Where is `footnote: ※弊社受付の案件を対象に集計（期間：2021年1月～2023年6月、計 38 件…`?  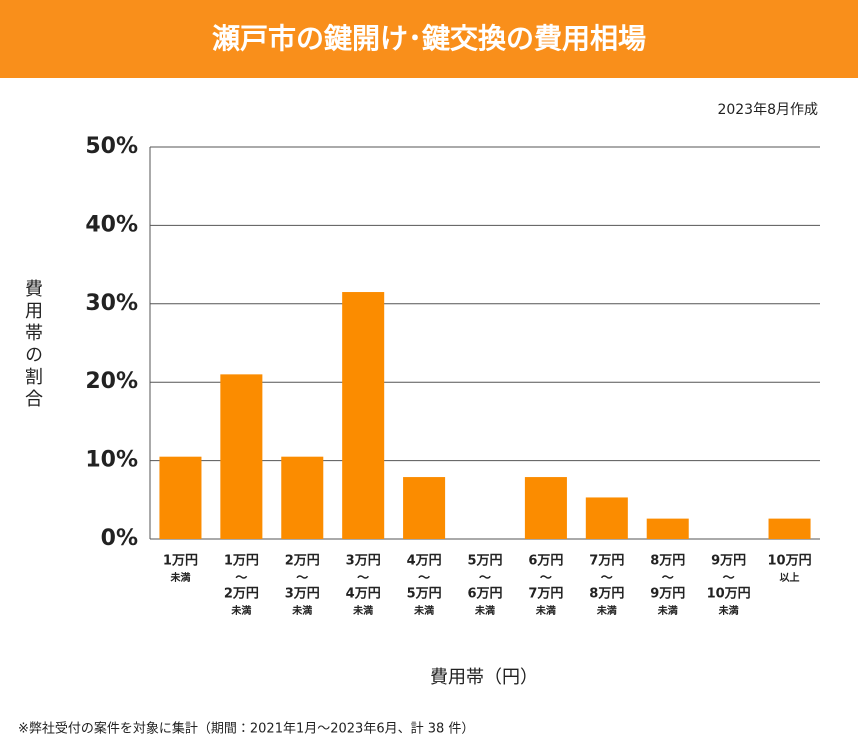
footnote: ※弊社受付の案件を対象に集計（期間：2021年1月～2023年6月、計 38 件… is located at coordinates (246, 729).